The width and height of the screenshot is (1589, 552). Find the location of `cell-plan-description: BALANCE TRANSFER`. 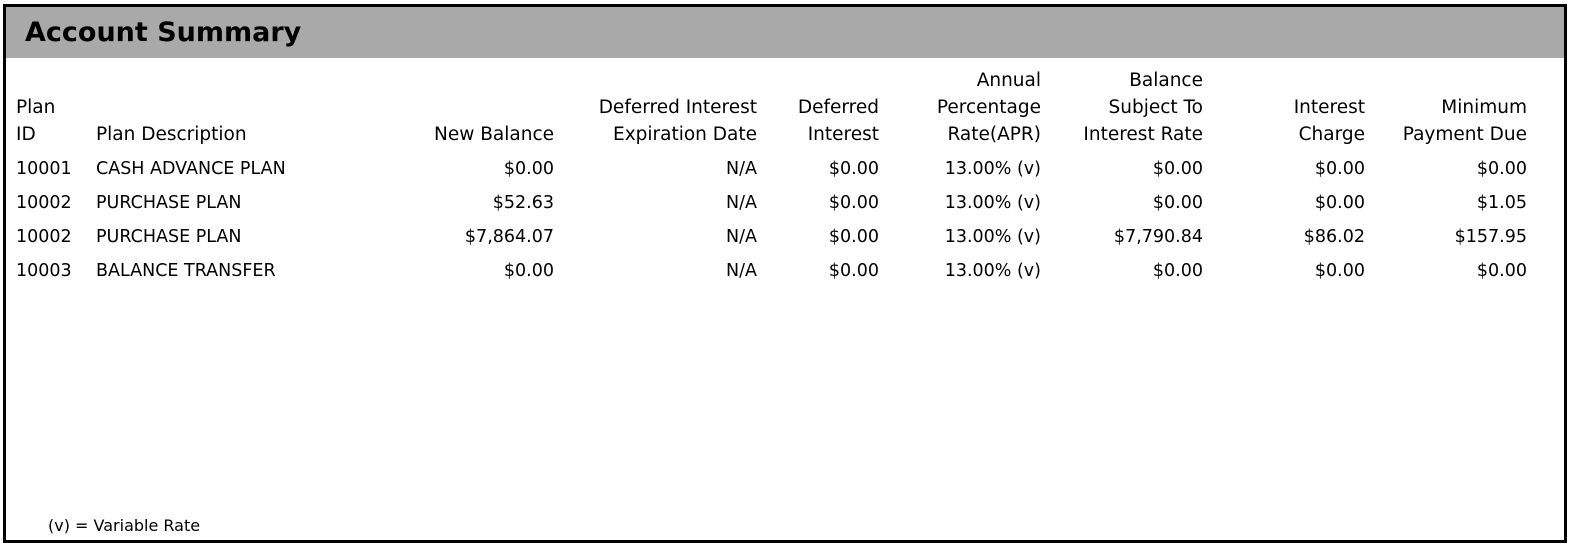

cell-plan-description: BALANCE TRANSFER is located at coordinates (186, 271).